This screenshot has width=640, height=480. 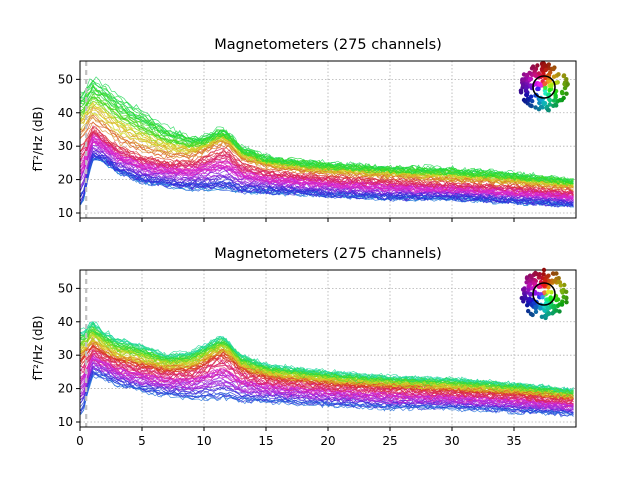 I want to click on y-tick-label: 50, so click(x=65, y=79).